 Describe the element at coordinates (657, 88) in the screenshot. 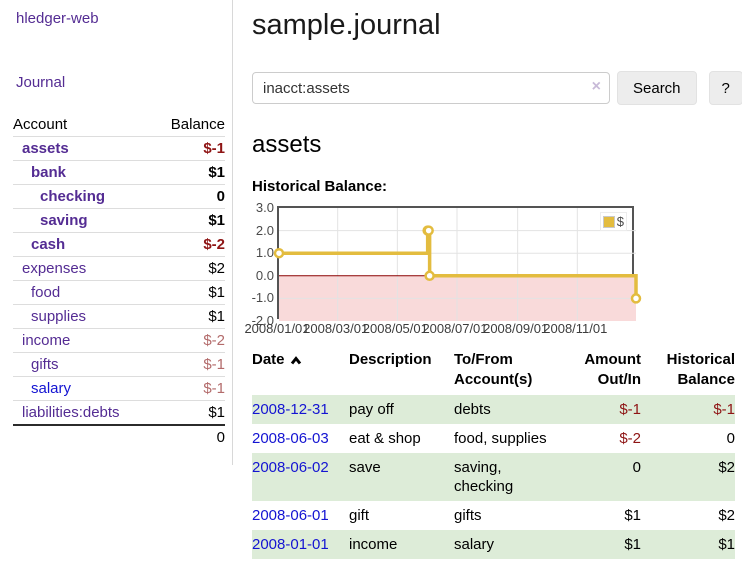

I see `search-button: Search` at that location.